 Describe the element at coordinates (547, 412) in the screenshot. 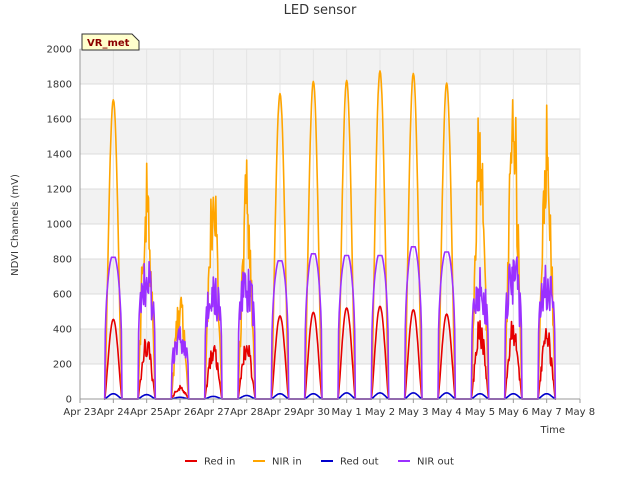

I see `x-tick-label: May 7` at that location.